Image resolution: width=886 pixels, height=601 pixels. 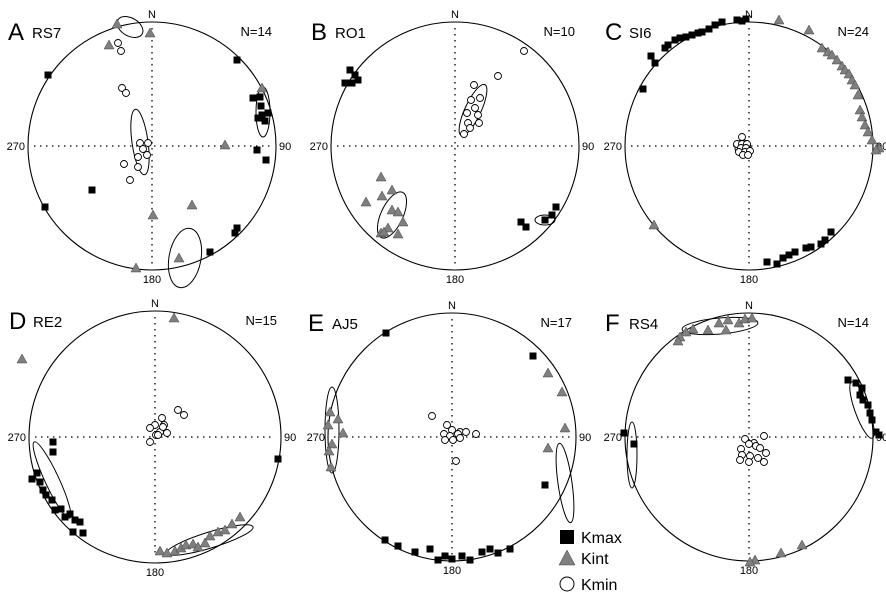 What do you see at coordinates (595, 559) in the screenshot?
I see `legend-kint-label: Kint` at bounding box center [595, 559].